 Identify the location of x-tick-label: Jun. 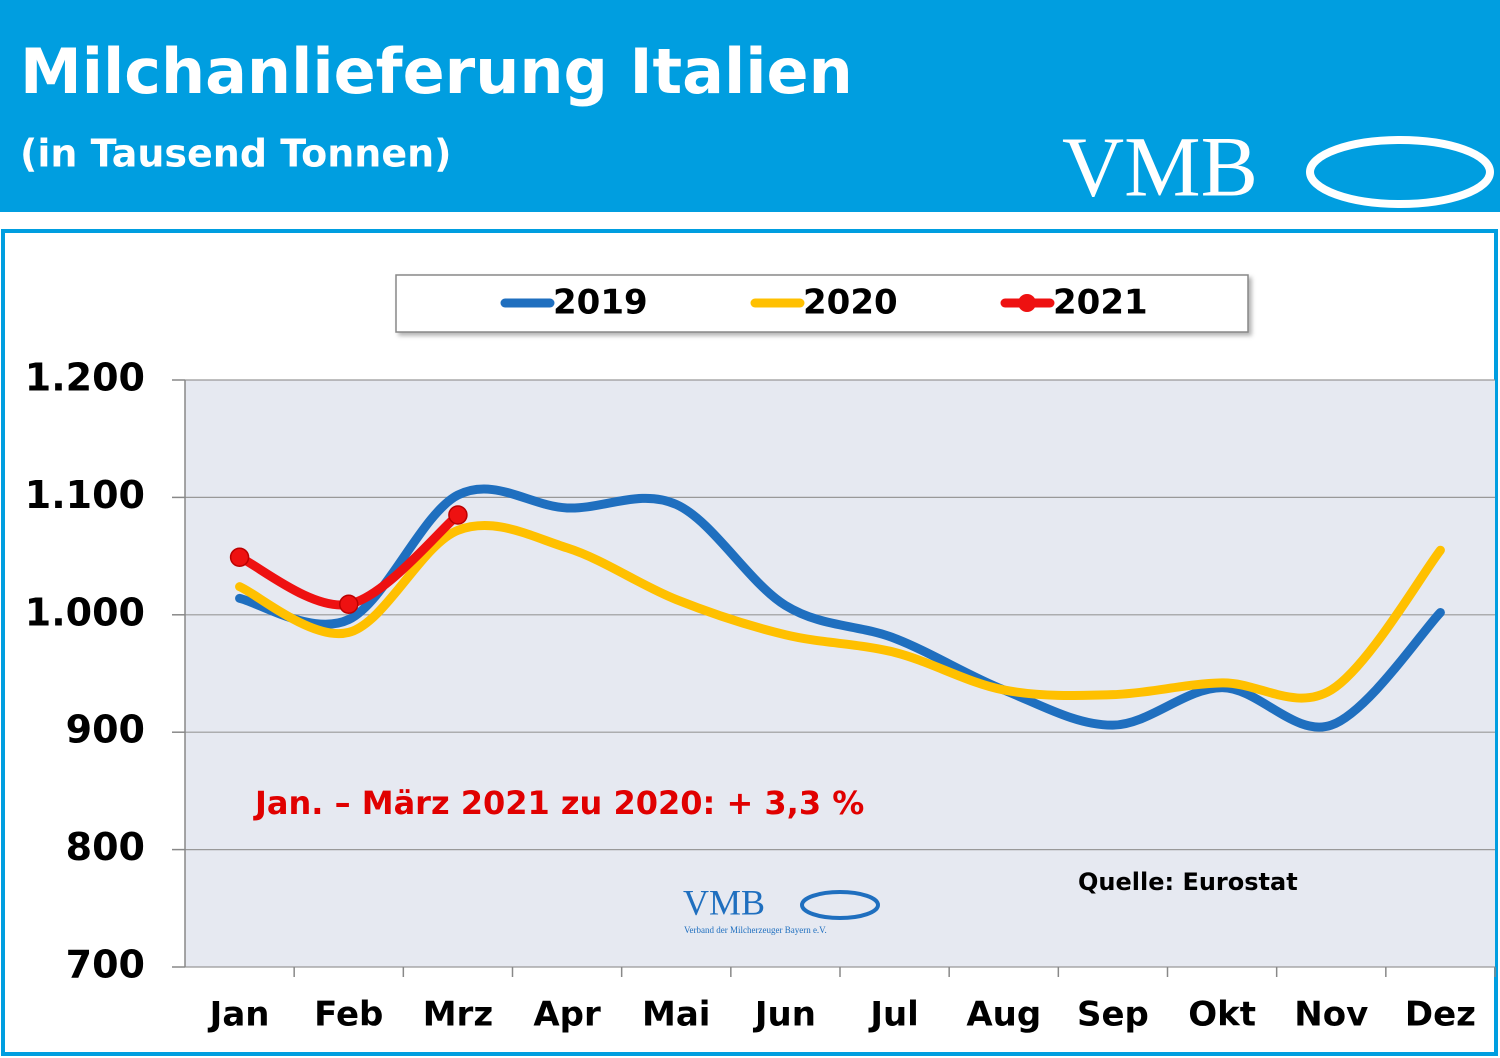
(784, 1015).